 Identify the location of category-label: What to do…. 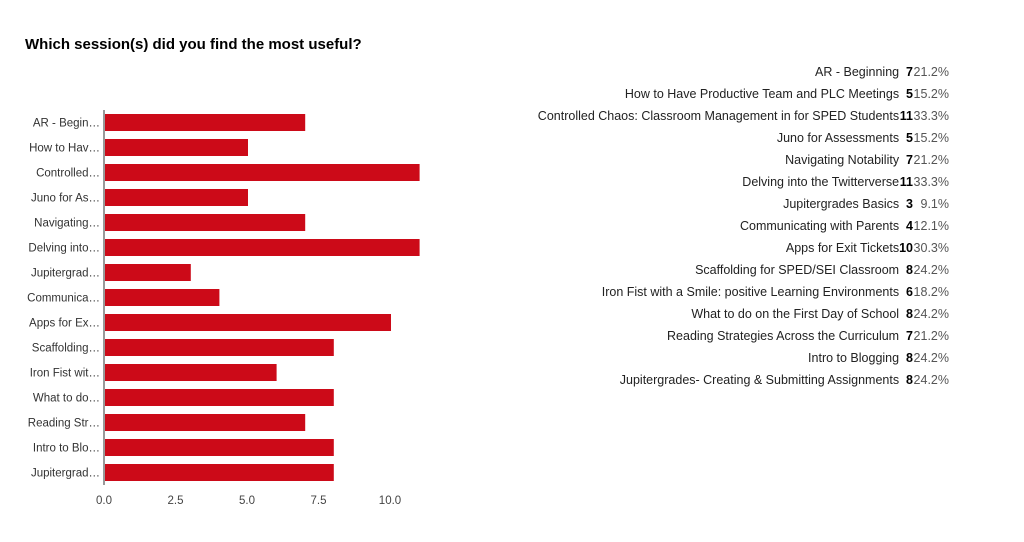
(66, 399).